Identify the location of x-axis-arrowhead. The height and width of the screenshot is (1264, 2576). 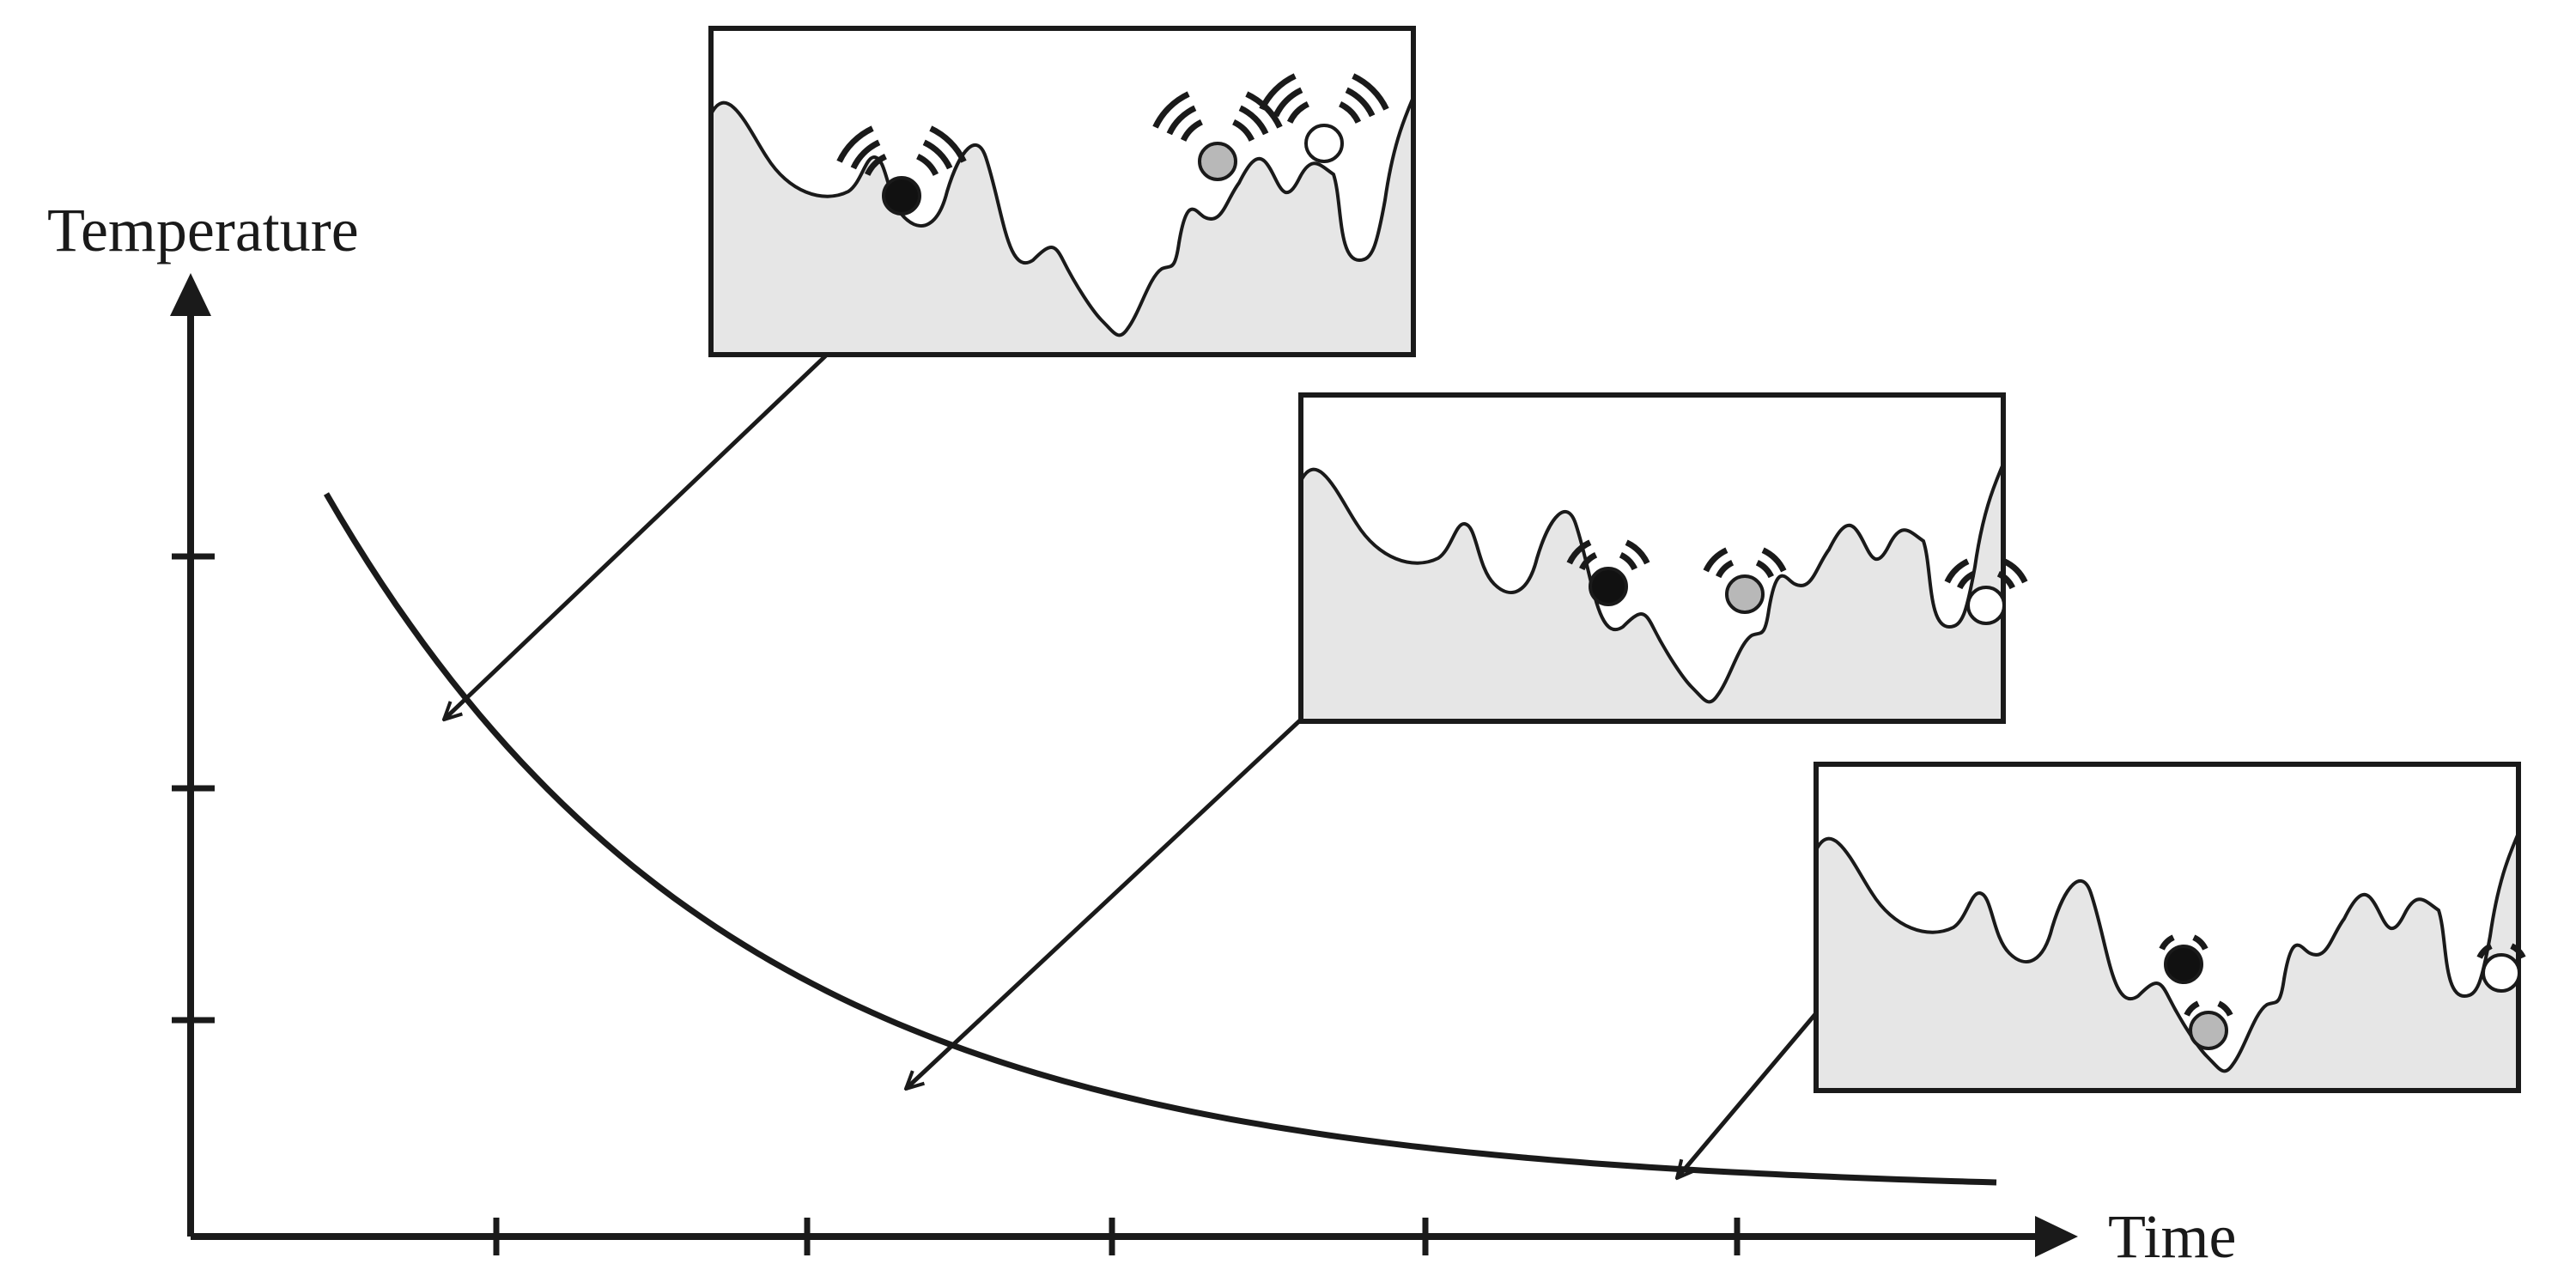
(2056, 1236).